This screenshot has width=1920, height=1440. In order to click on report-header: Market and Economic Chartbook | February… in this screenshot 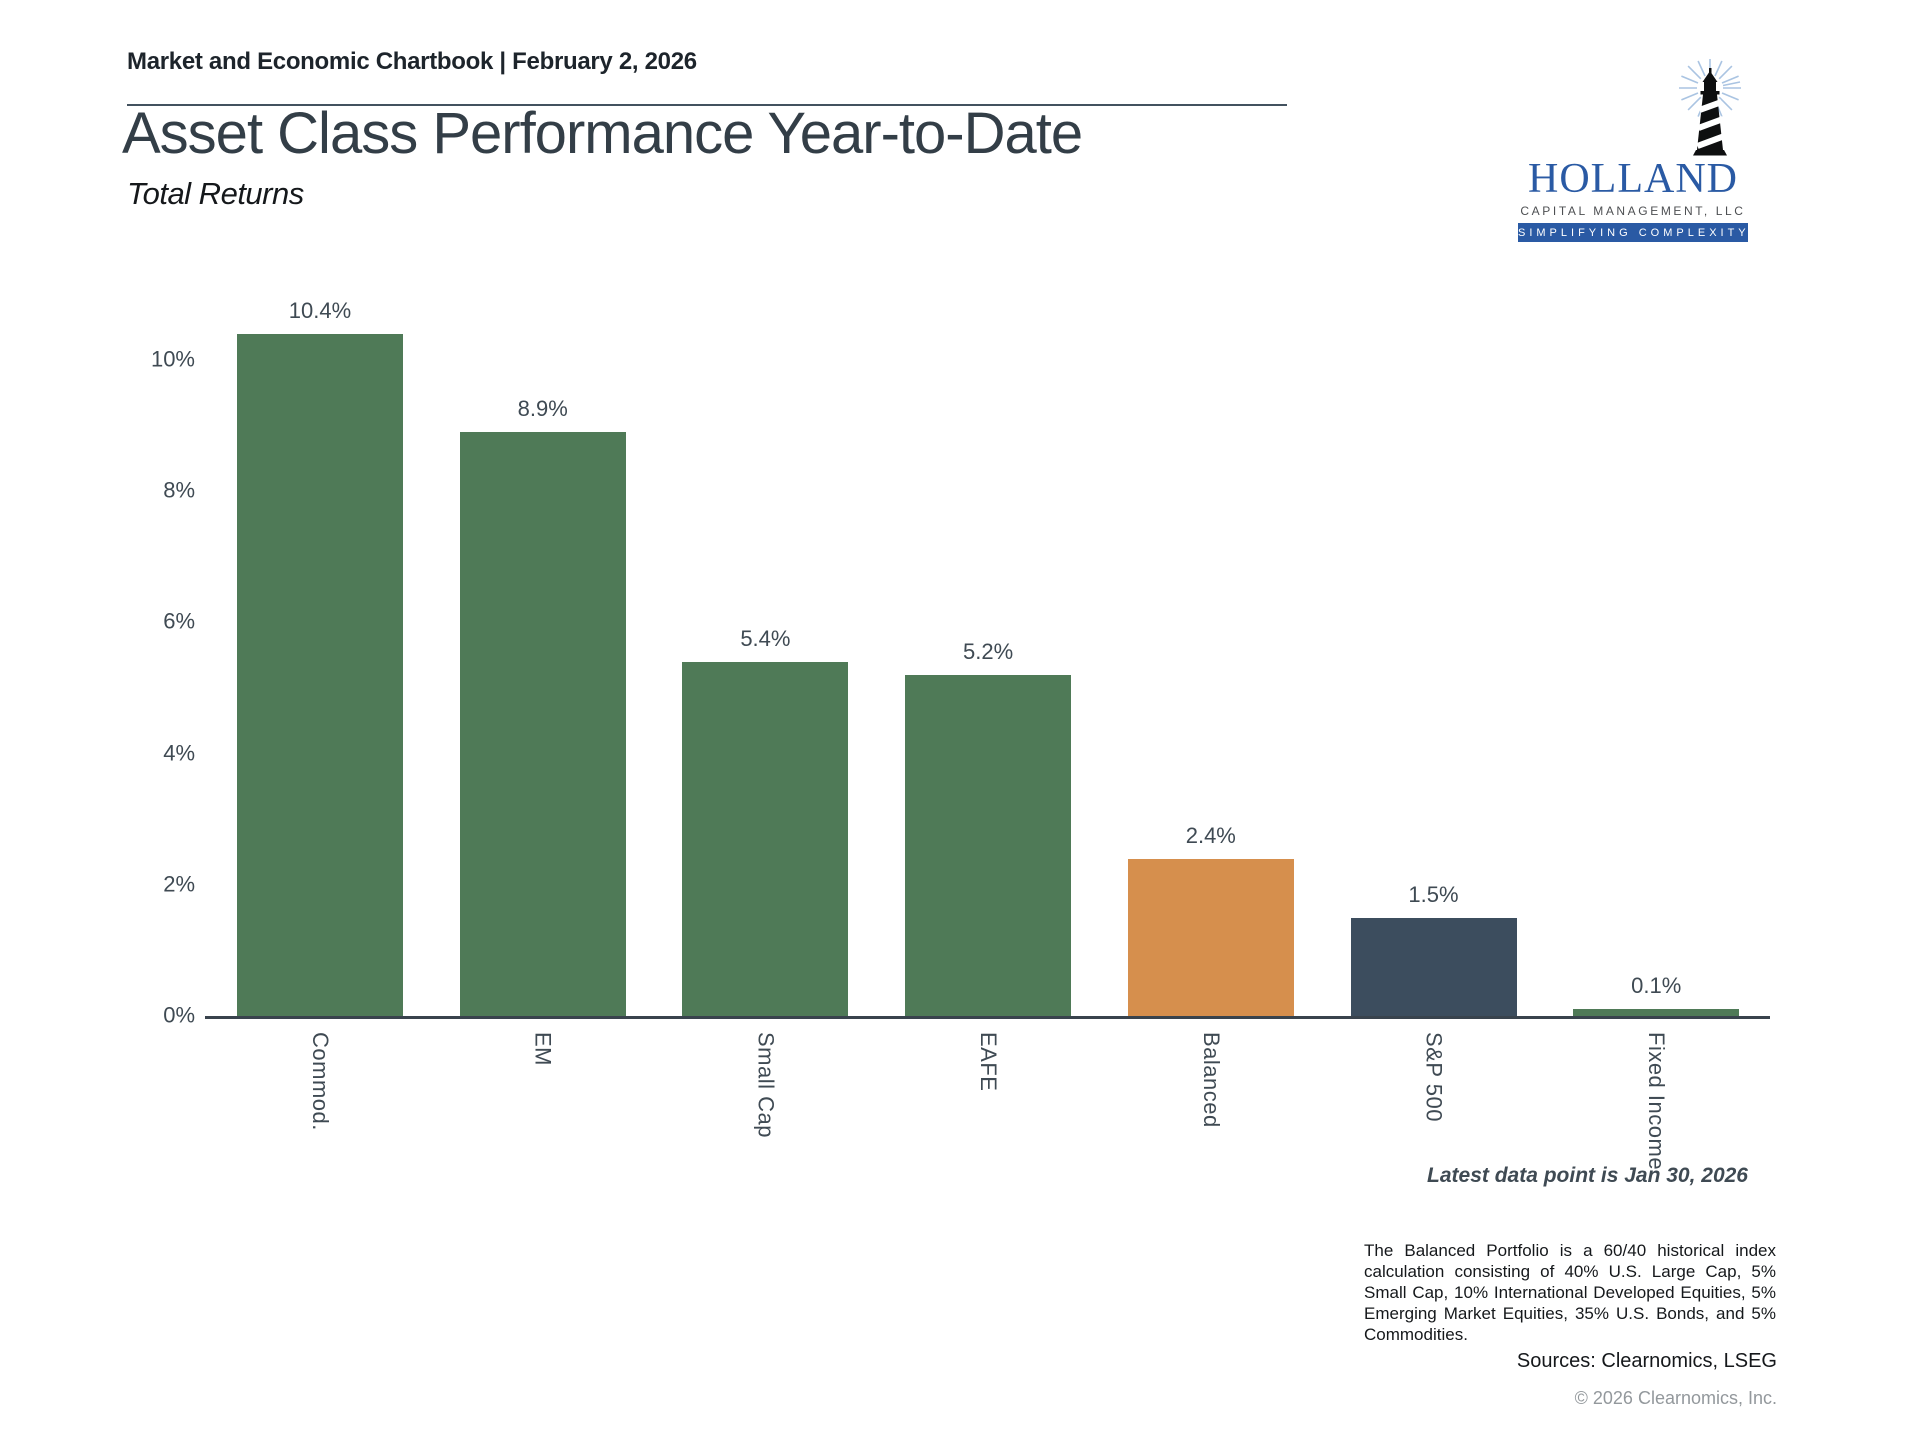, I will do `click(412, 61)`.